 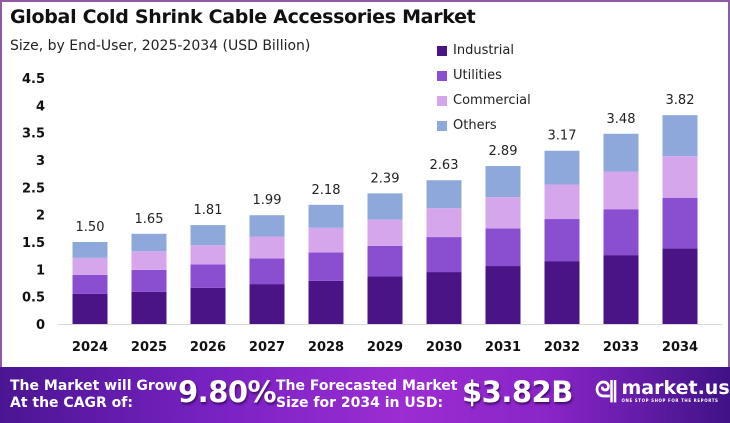 What do you see at coordinates (477, 75) in the screenshot?
I see `legend-label: Utilities` at bounding box center [477, 75].